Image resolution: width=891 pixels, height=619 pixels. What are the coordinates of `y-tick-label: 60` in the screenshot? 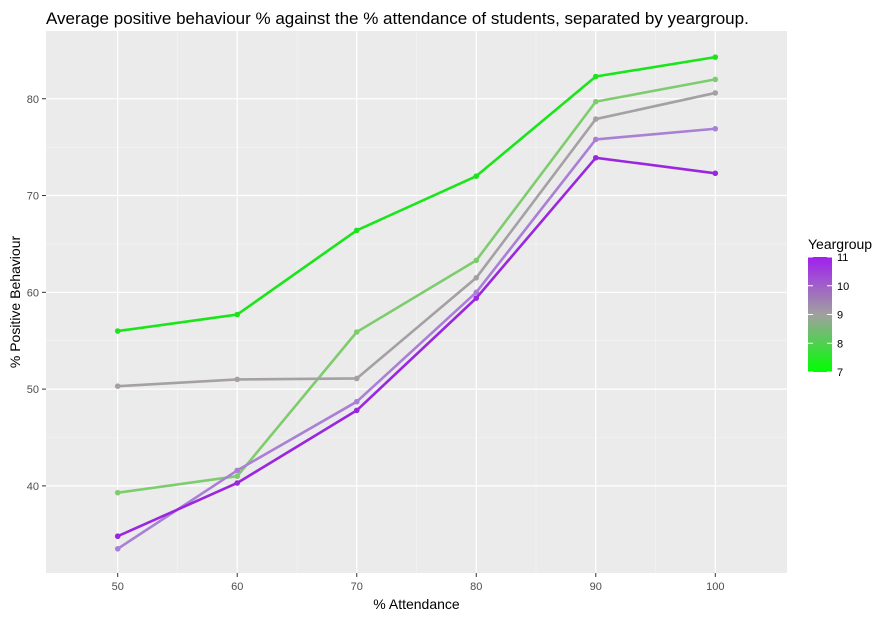 It's located at (33, 293).